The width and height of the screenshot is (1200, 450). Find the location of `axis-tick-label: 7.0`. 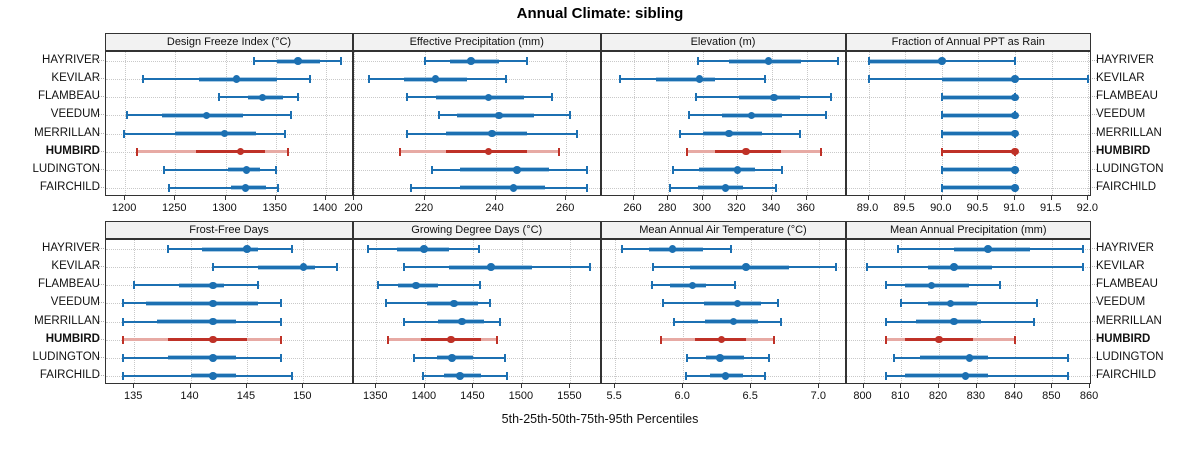

axis-tick-label: 7.0 is located at coordinates (818, 396).